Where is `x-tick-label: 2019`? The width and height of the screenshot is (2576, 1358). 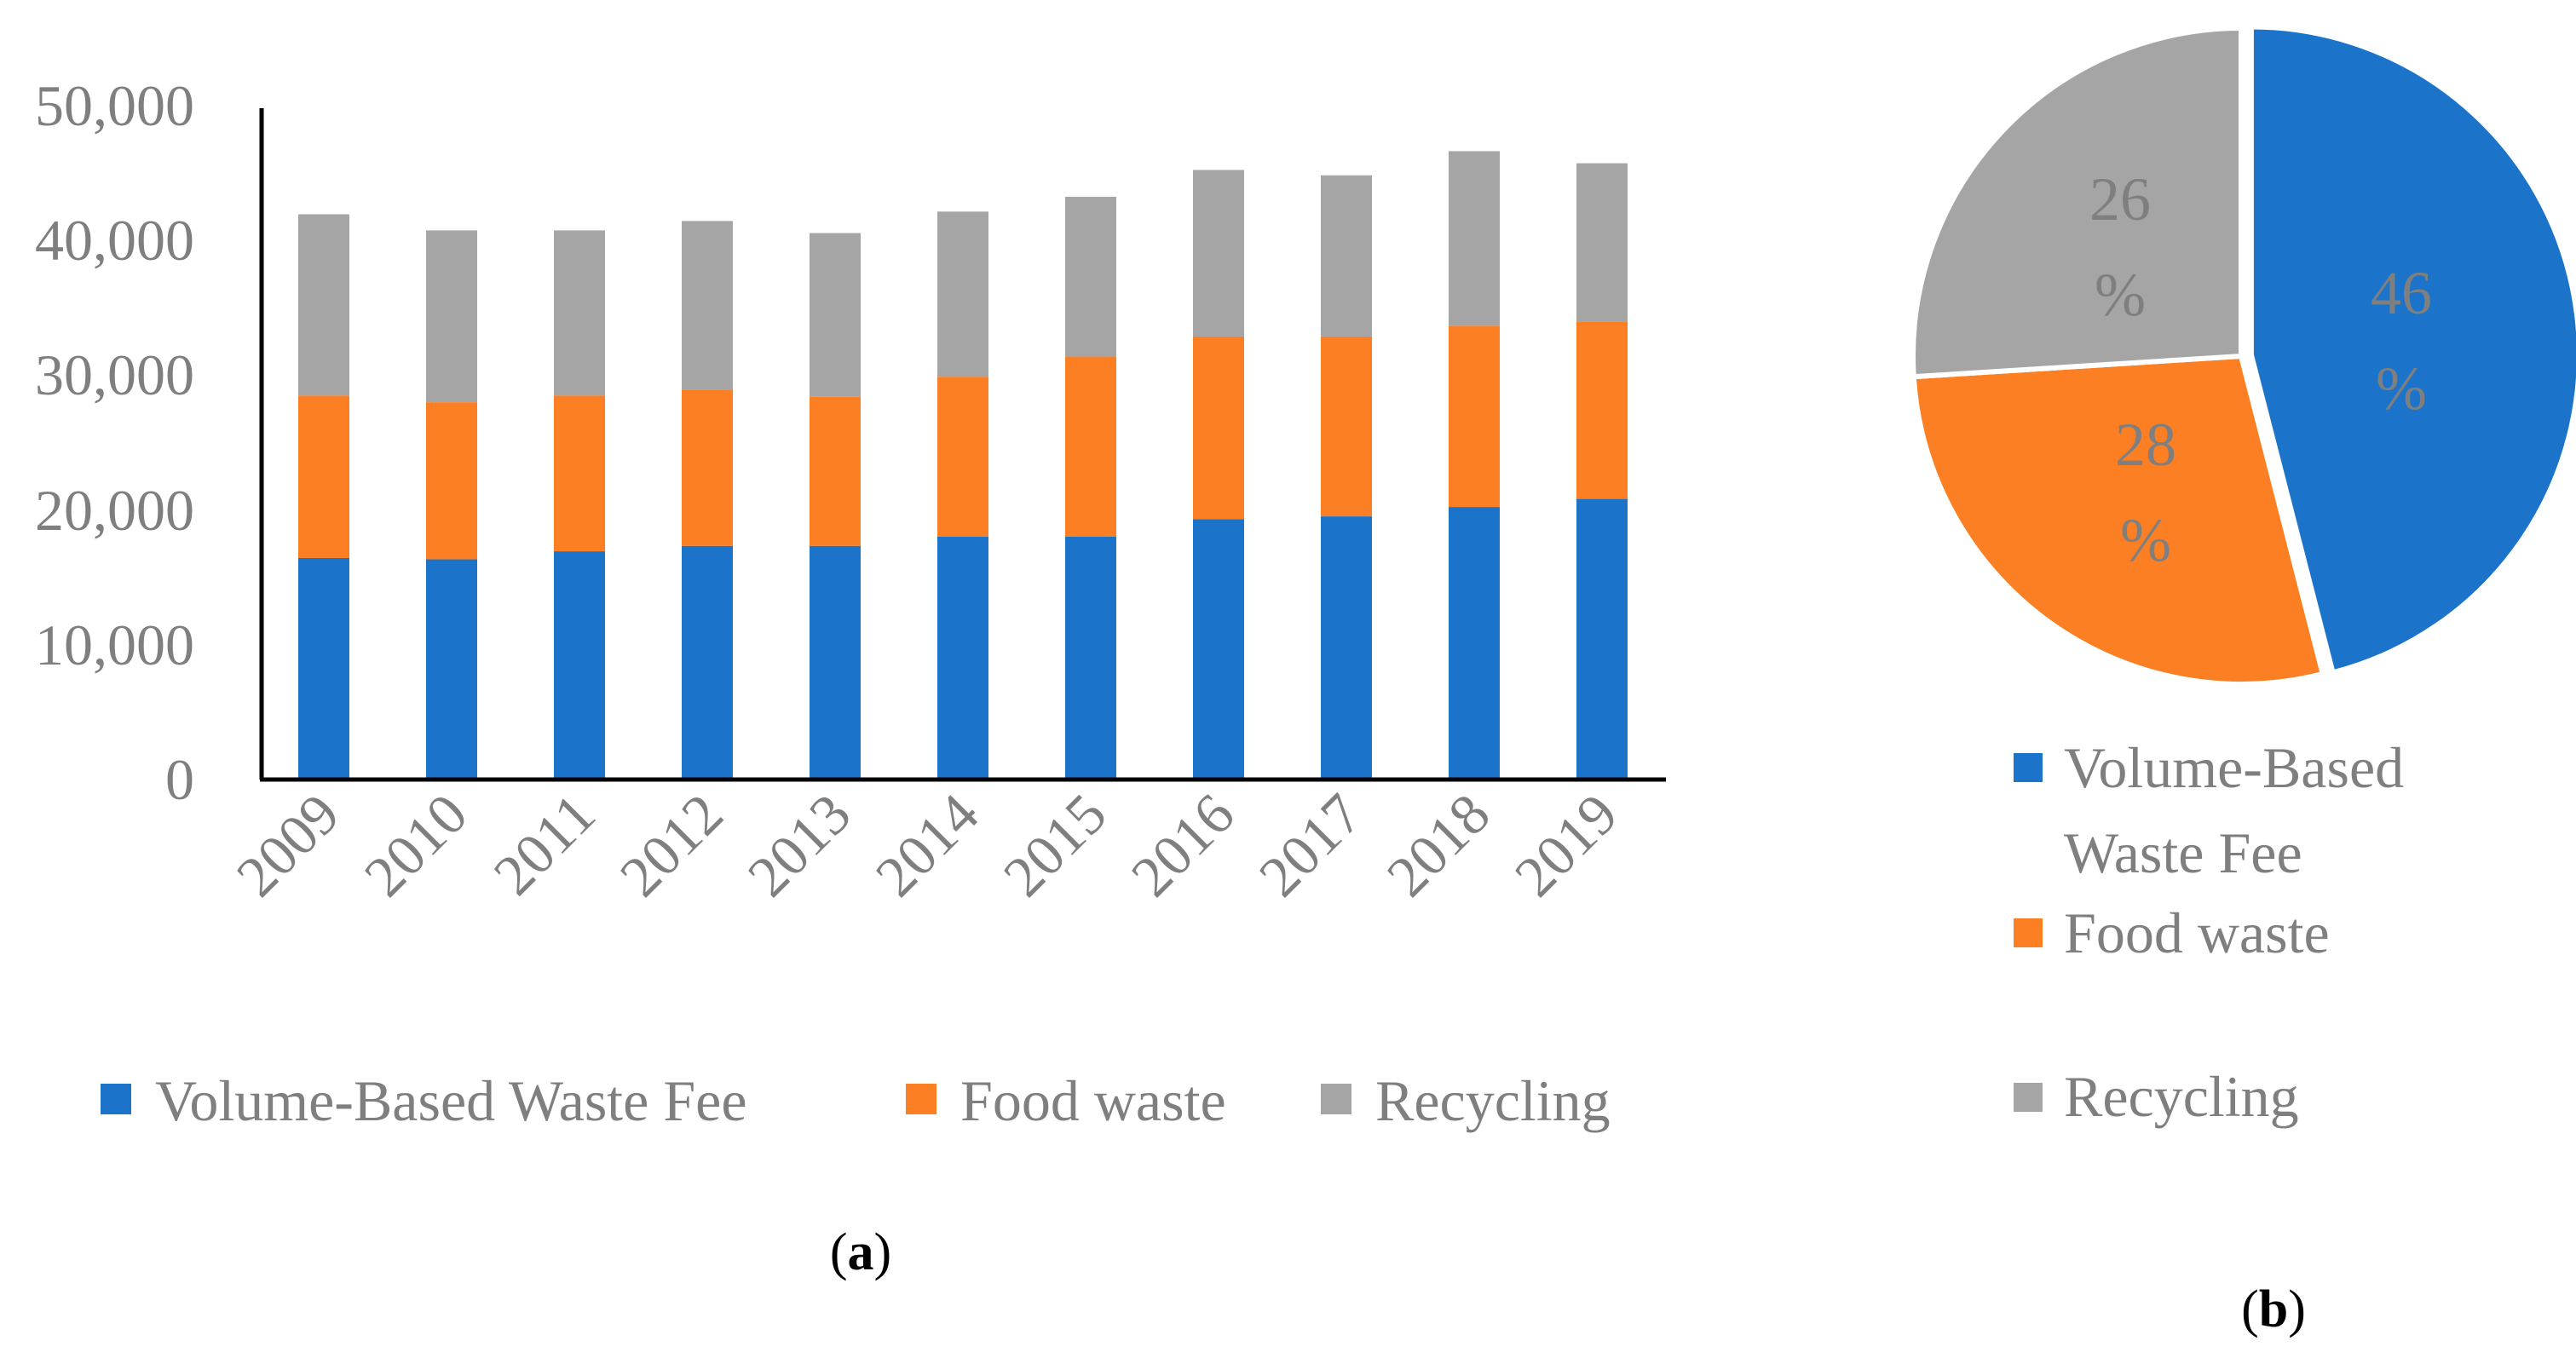
x-tick-label: 2019 is located at coordinates (1566, 845).